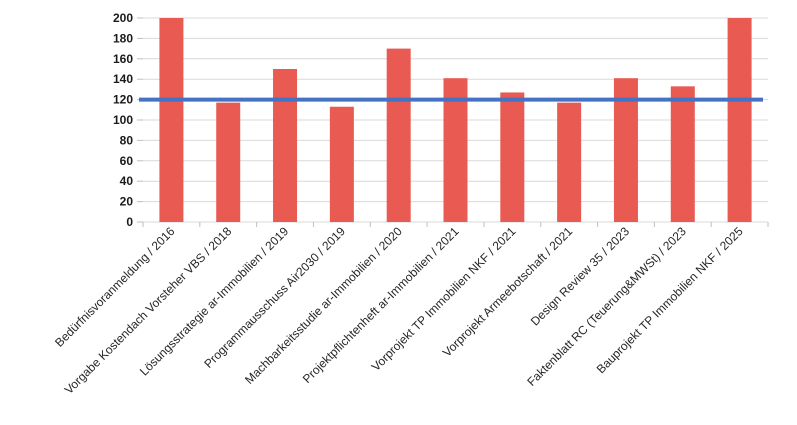 This screenshot has width=797, height=425. I want to click on y-axis-label: 100, so click(123, 120).